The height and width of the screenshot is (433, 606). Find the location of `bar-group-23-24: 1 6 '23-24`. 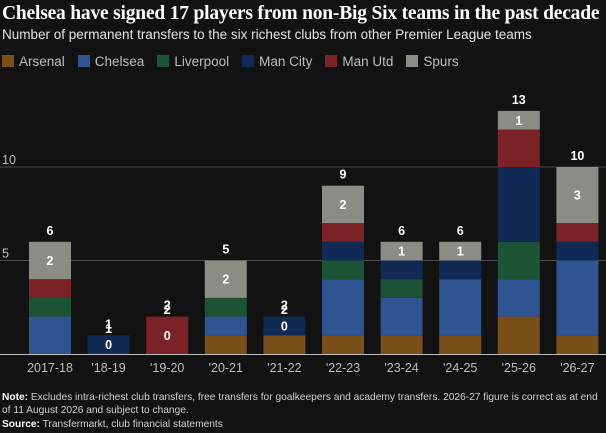

bar-group-23-24: 1 6 '23-24 is located at coordinates (401, 299).